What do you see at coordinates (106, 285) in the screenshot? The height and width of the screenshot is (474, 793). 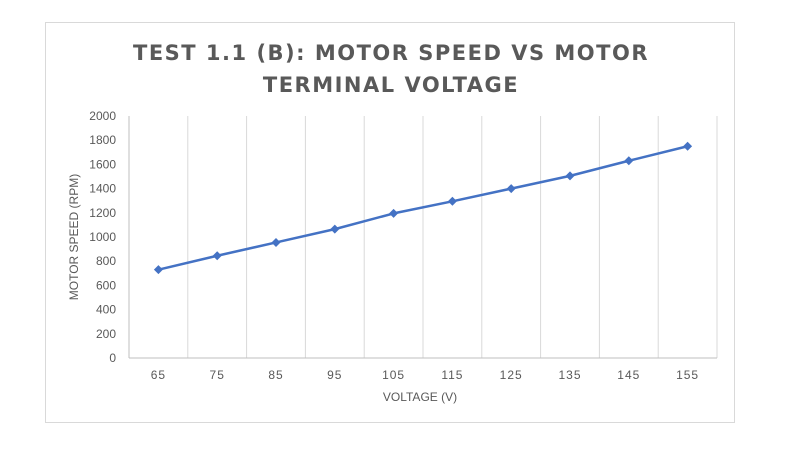 I see `y-tick-label: 600` at bounding box center [106, 285].